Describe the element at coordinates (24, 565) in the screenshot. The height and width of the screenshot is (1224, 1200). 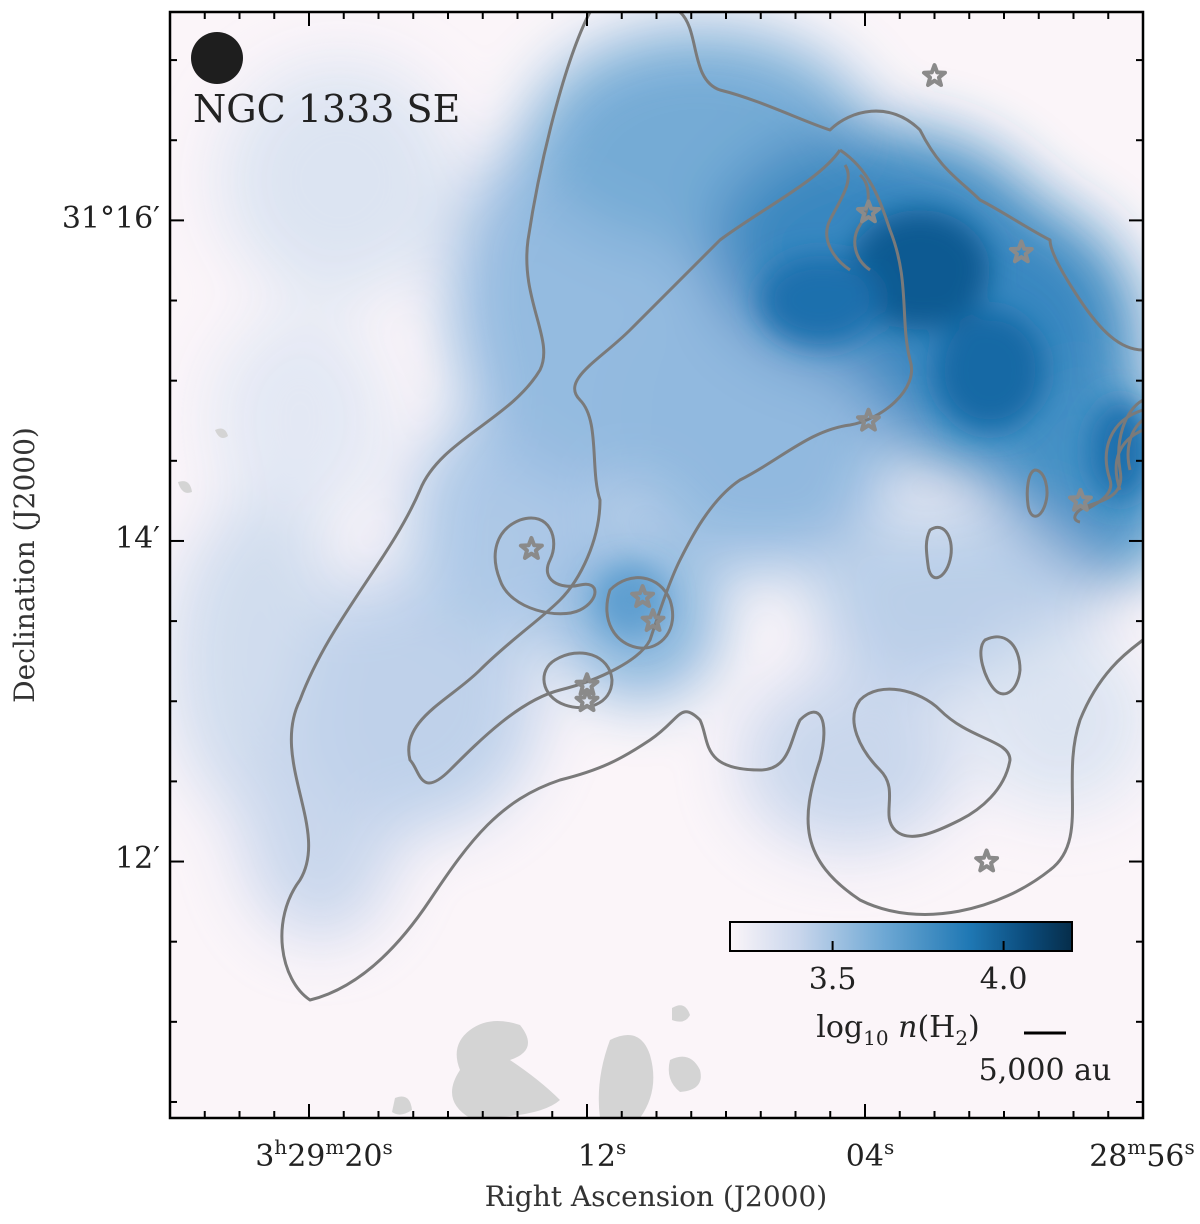
I see `y-axis-label: Declination (J2000)` at that location.